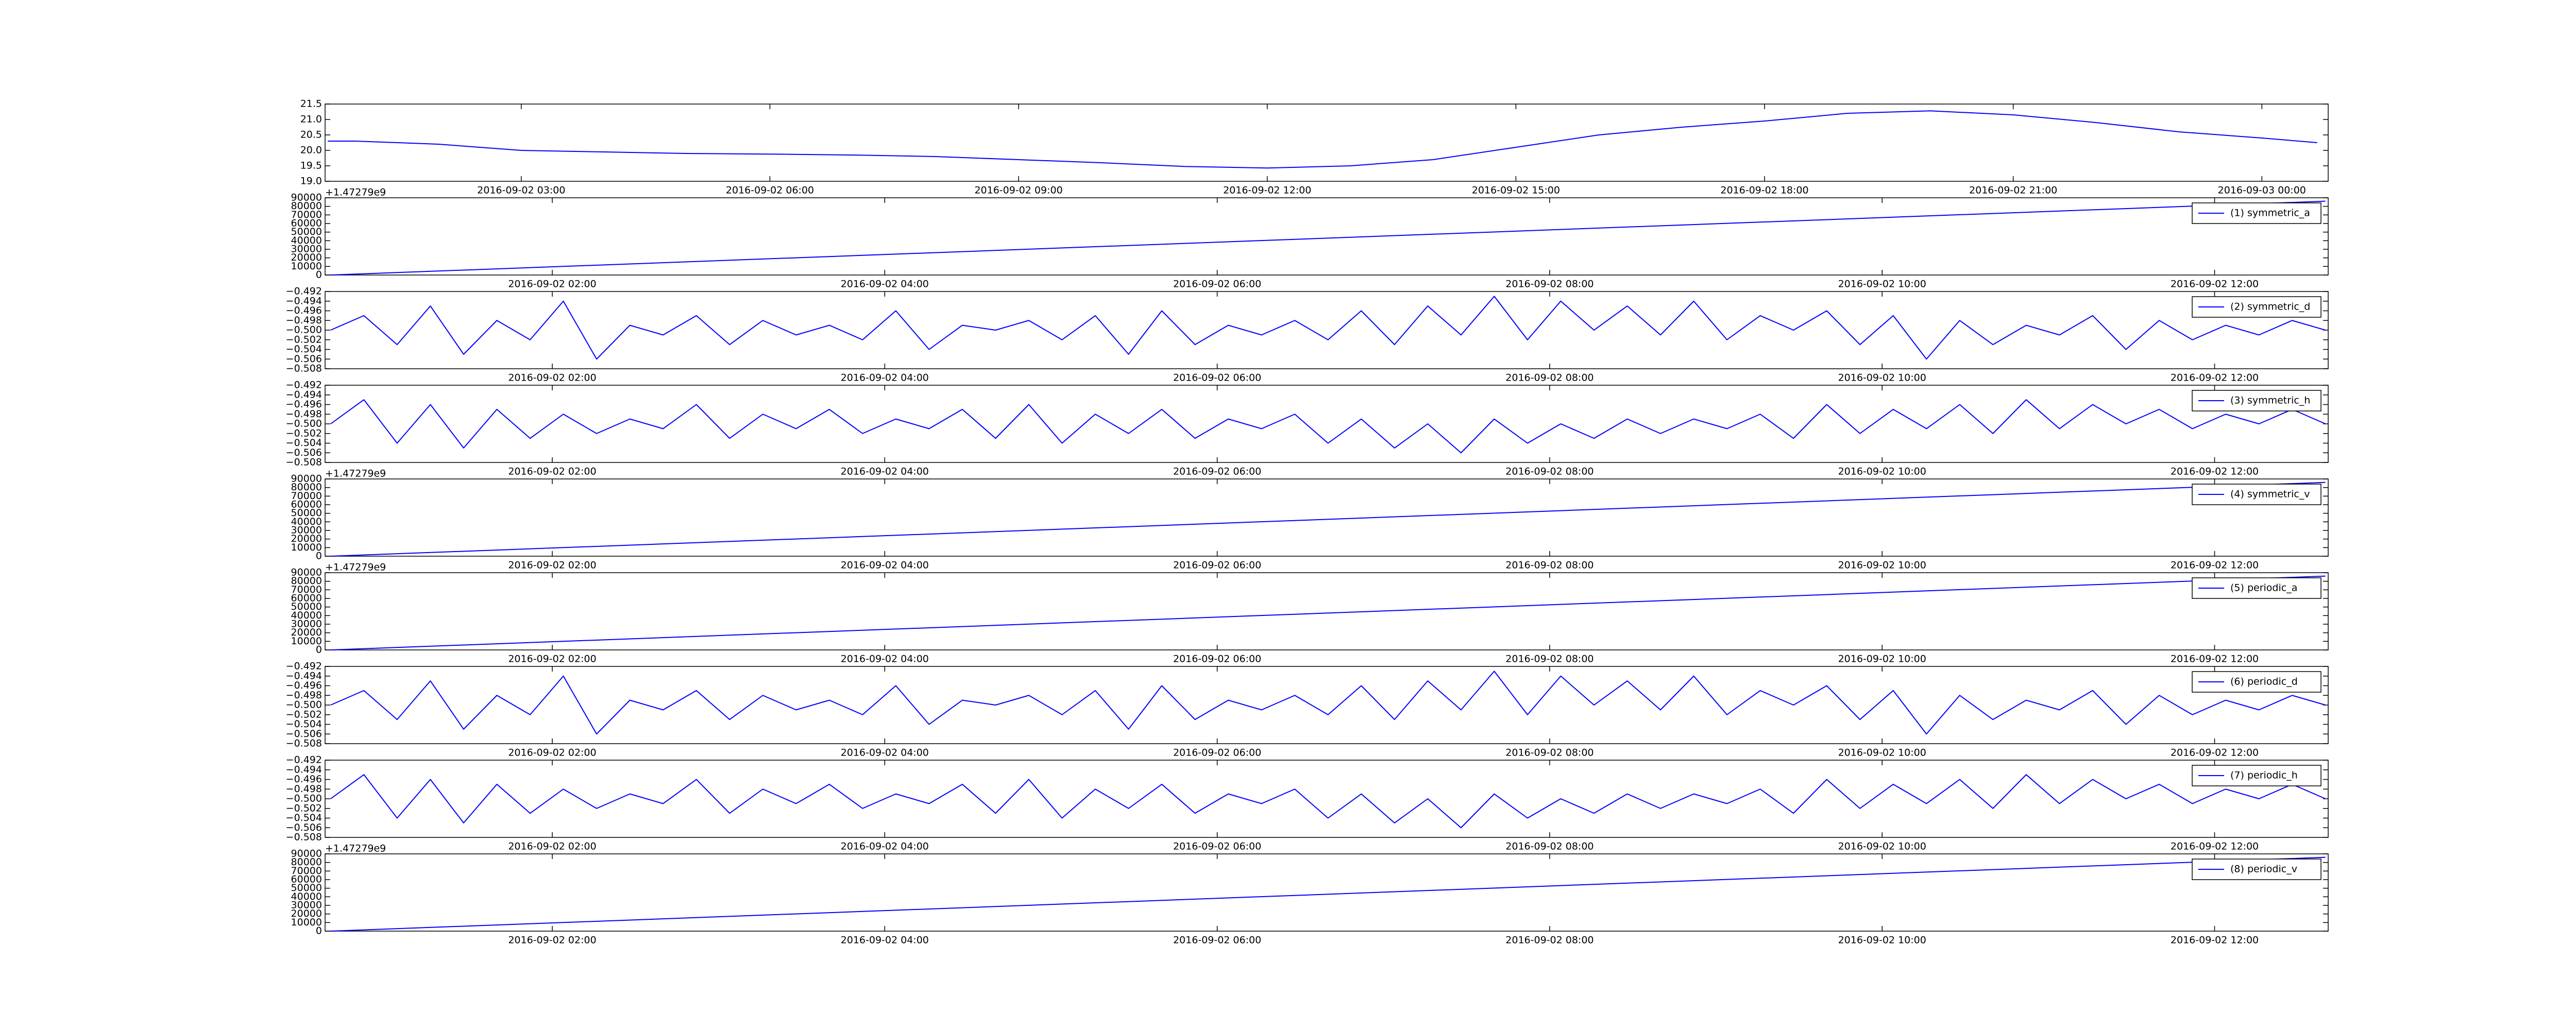  Describe the element at coordinates (2263, 869) in the screenshot. I see `legend-label: (8) periodic_v` at that location.